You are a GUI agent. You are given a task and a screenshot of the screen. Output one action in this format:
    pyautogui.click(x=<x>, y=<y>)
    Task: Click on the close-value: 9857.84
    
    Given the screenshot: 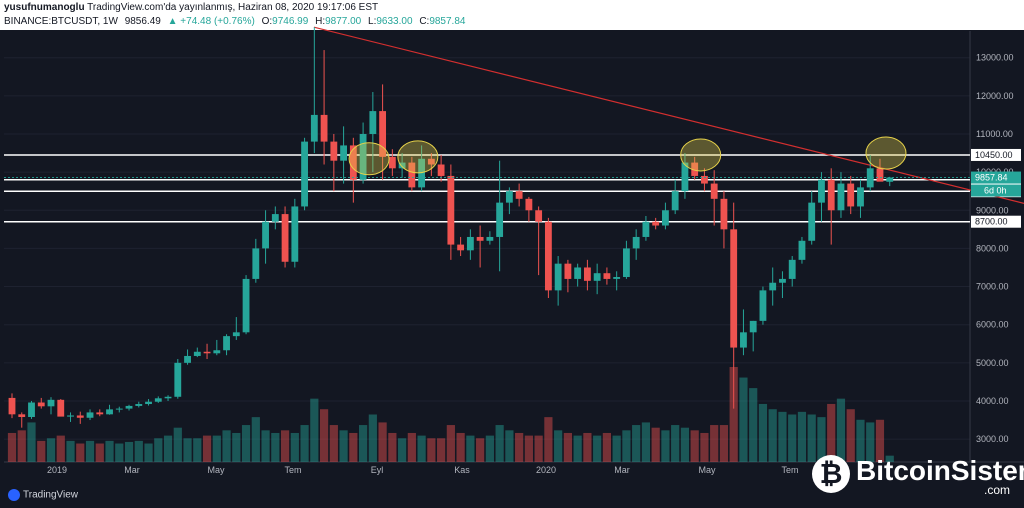 What is the action you would take?
    pyautogui.click(x=447, y=21)
    